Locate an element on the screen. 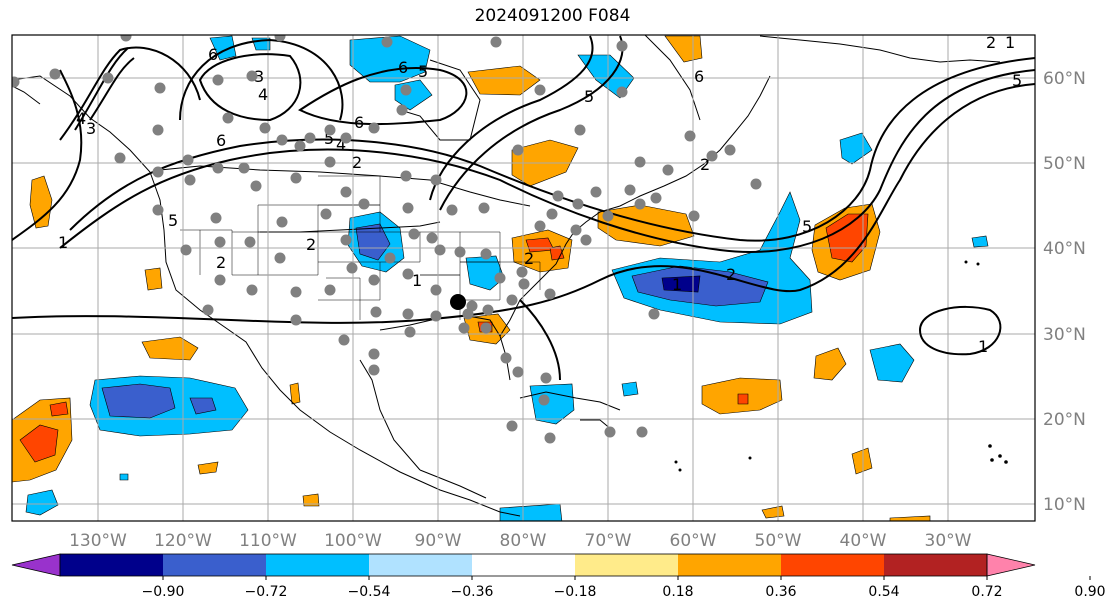 Image resolution: width=1105 pixels, height=615 pixels. colorbar-tick-label: −0.90 is located at coordinates (163, 592).